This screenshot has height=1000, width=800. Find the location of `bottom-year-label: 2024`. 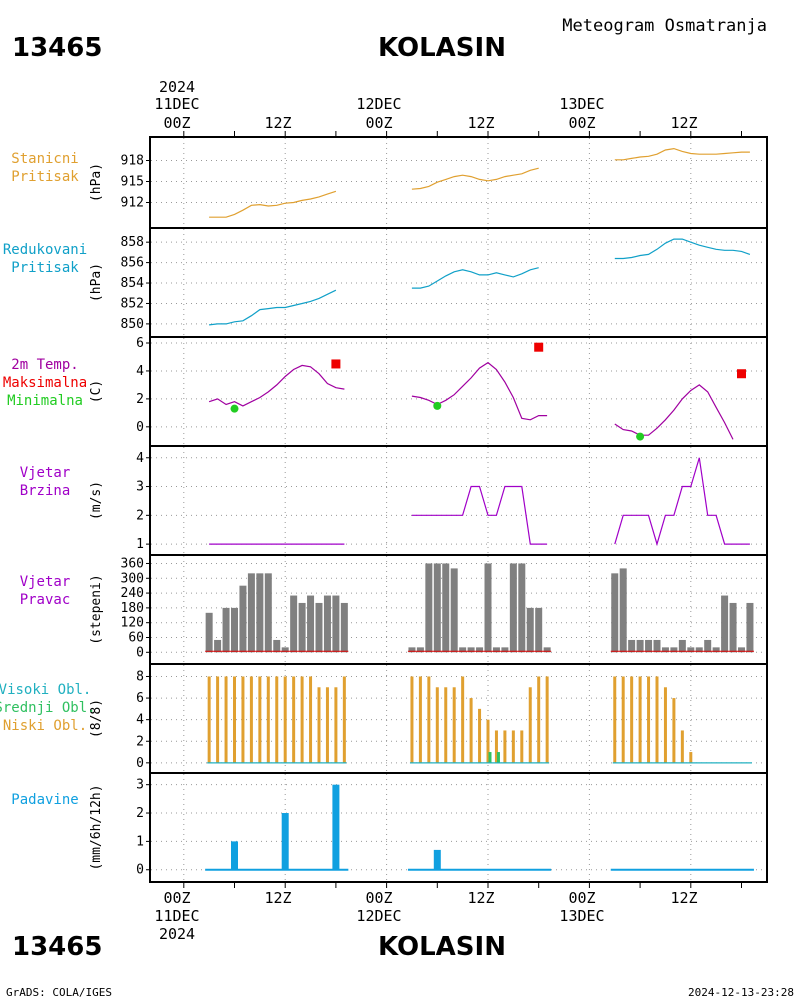

bottom-year-label: 2024 is located at coordinates (177, 934).